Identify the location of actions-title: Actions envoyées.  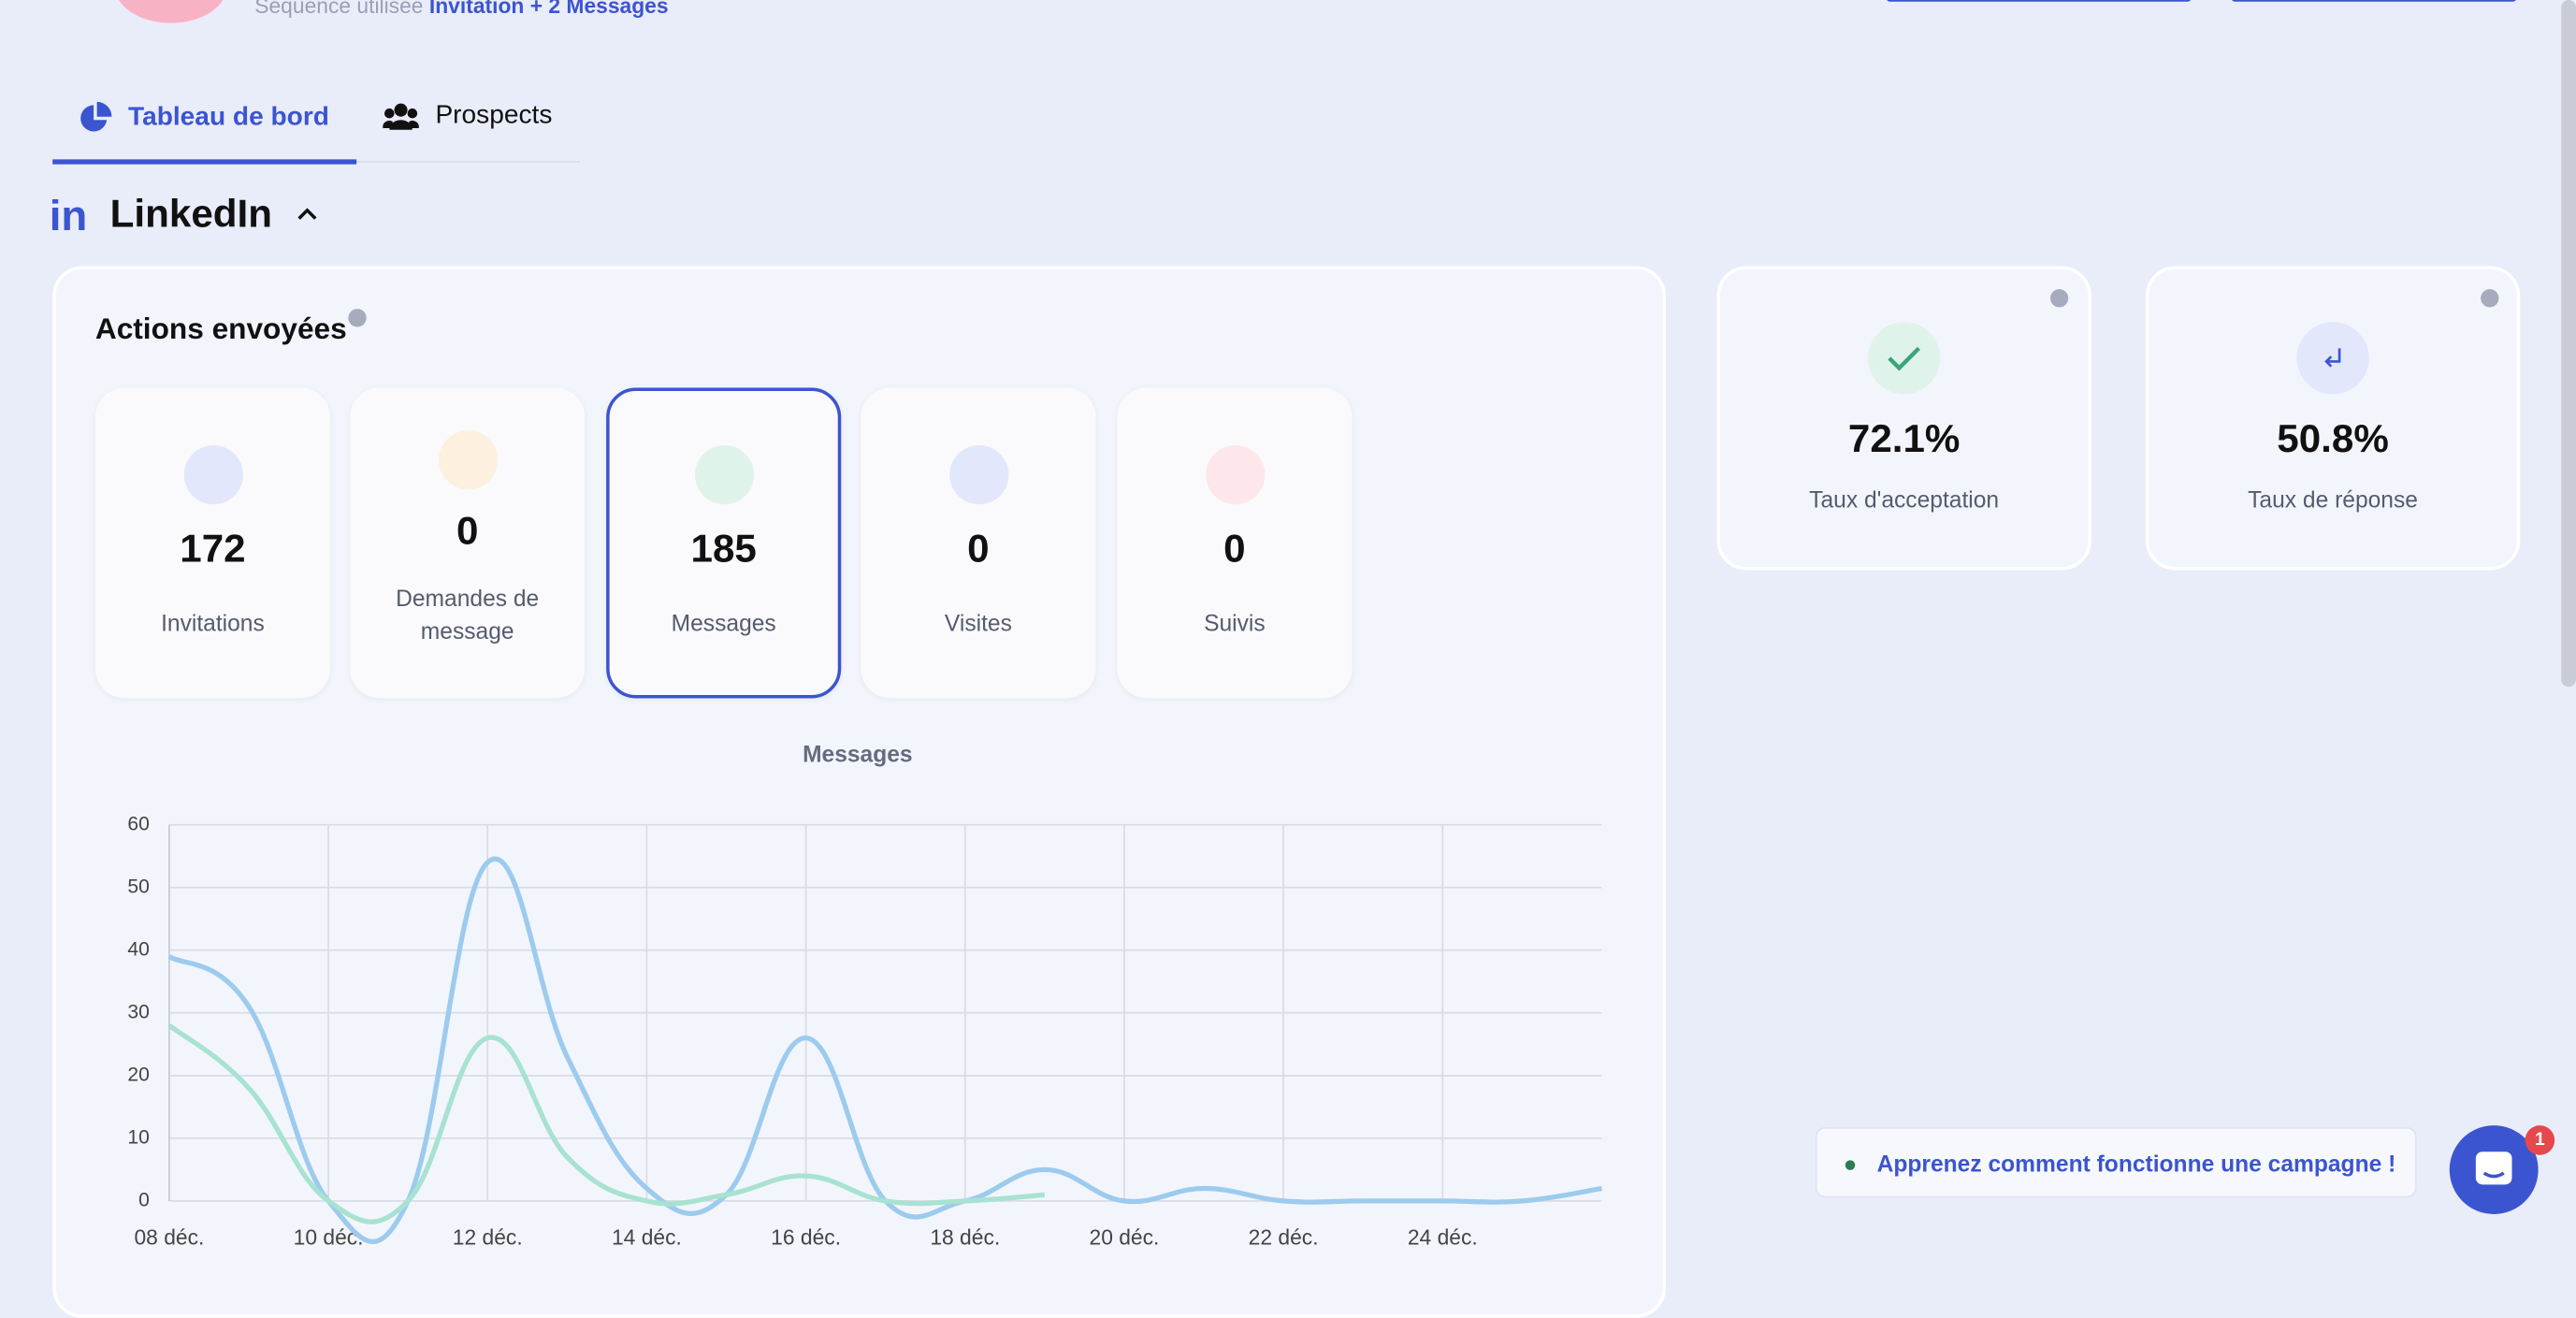
(220, 328).